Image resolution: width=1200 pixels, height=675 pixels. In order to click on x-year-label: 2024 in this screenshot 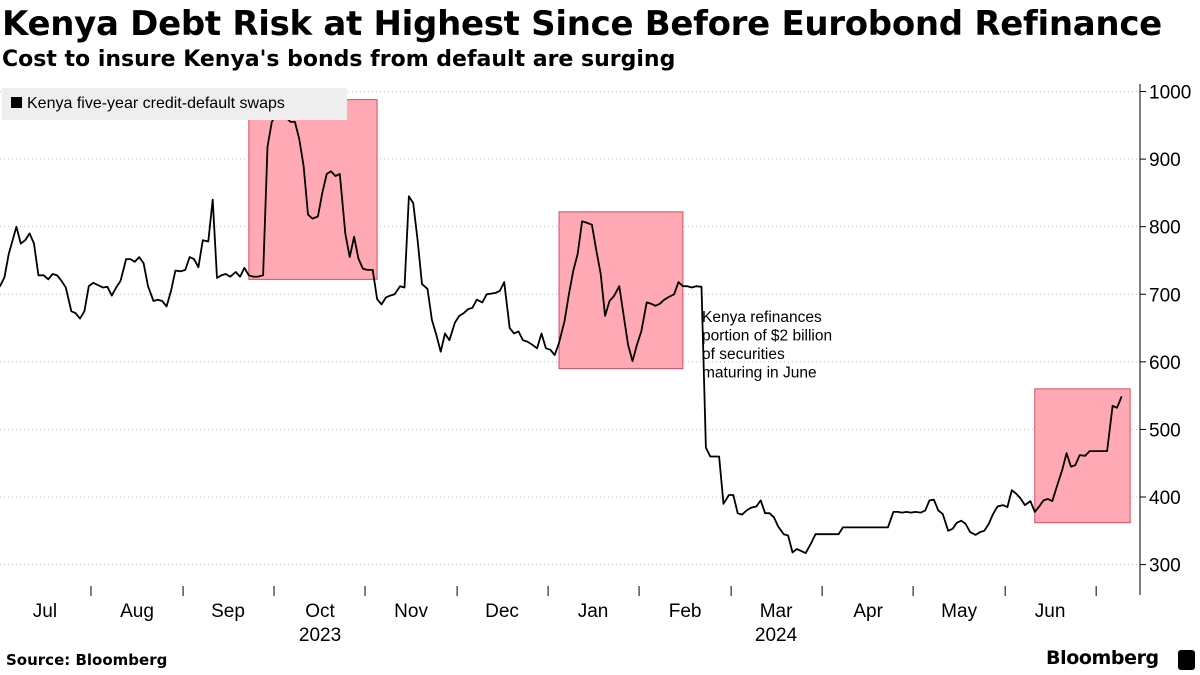, I will do `click(776, 635)`.